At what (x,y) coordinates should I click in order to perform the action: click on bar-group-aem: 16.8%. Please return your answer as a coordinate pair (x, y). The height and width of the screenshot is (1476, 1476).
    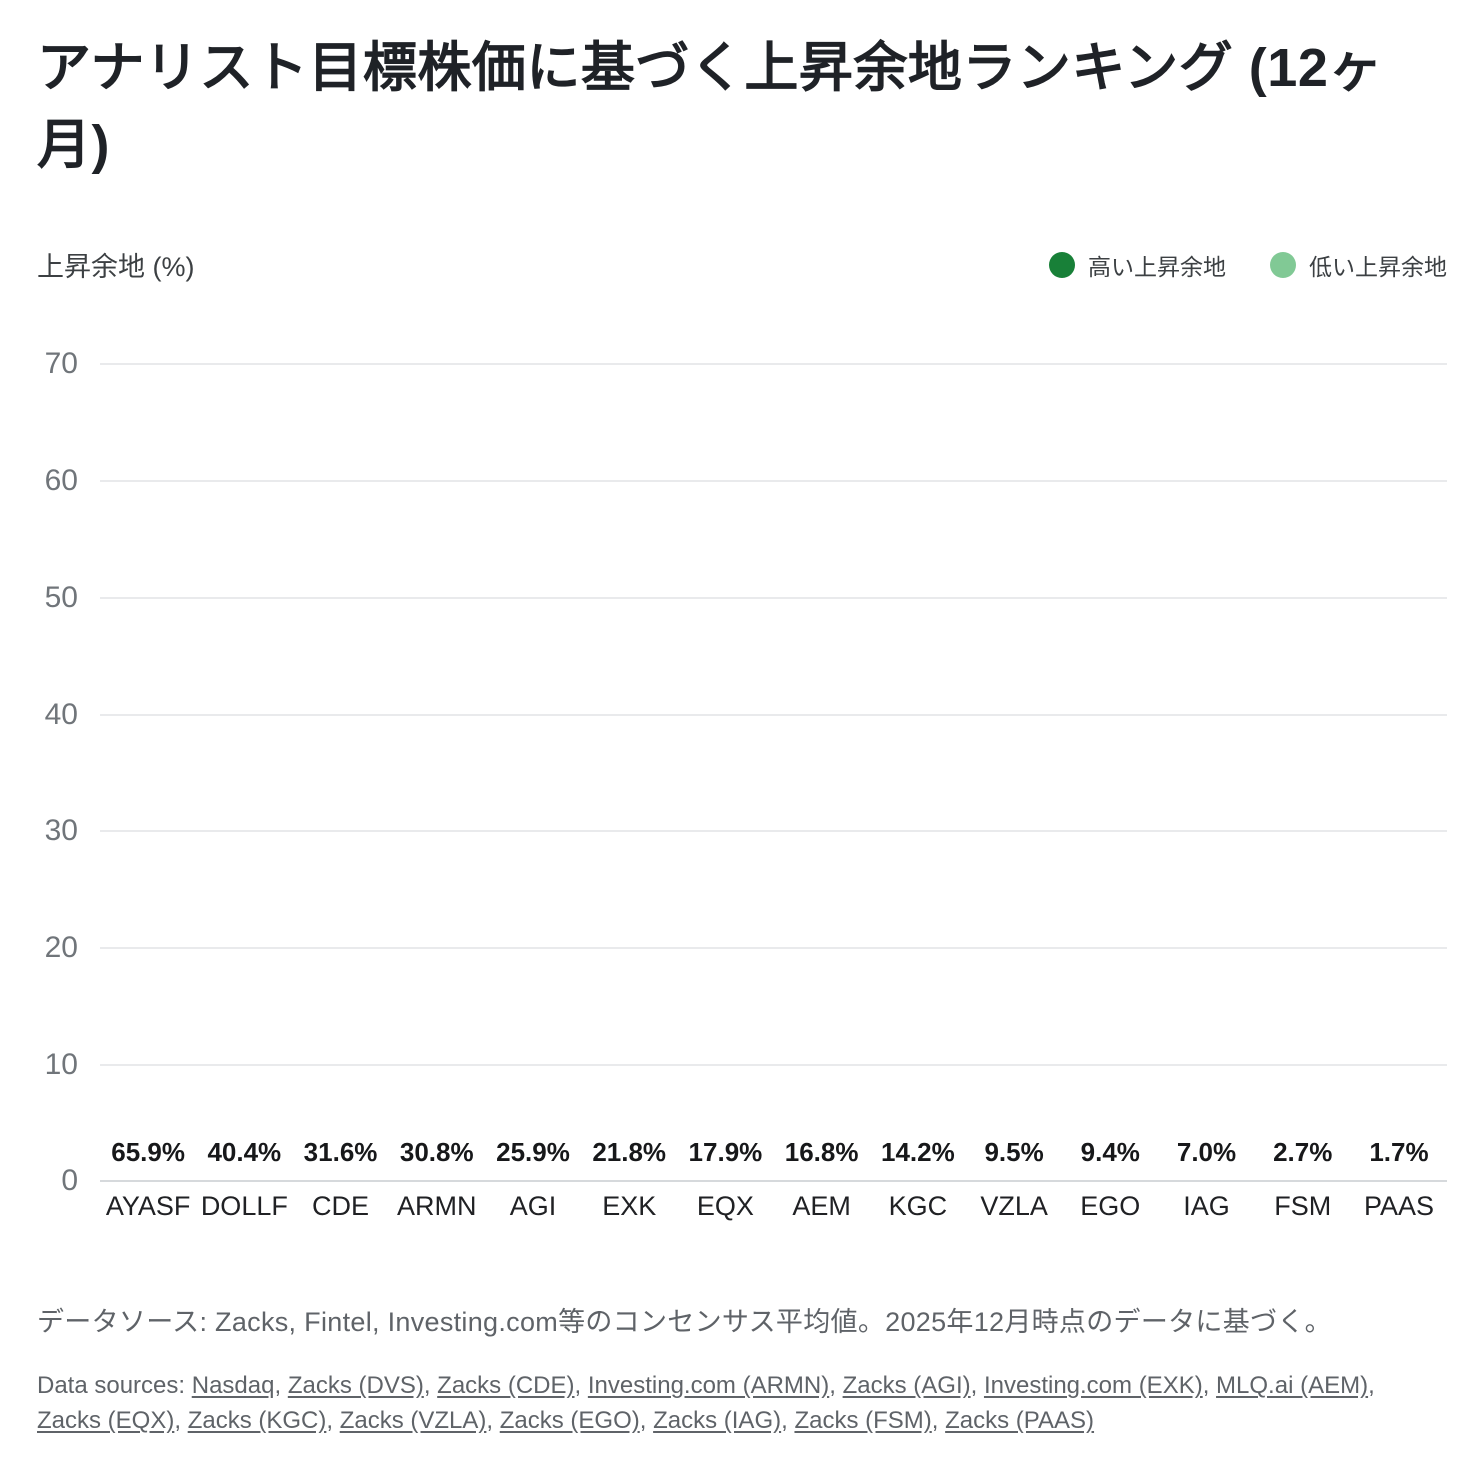
    Looking at the image, I should click on (822, 1159).